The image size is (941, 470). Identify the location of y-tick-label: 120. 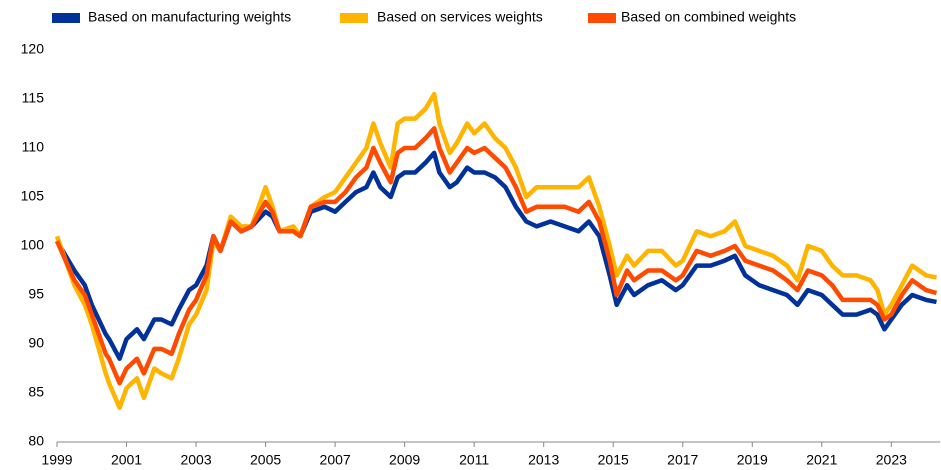
(33, 49).